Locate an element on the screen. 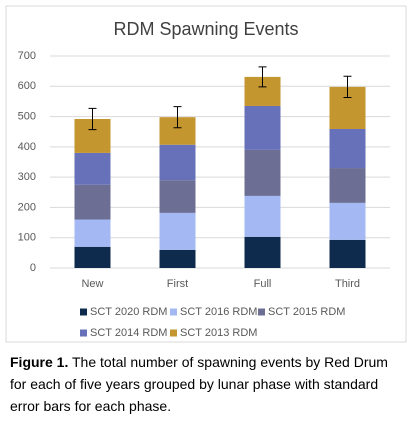 This screenshot has height=429, width=412. y-tick-label: 200 is located at coordinates (27, 207).